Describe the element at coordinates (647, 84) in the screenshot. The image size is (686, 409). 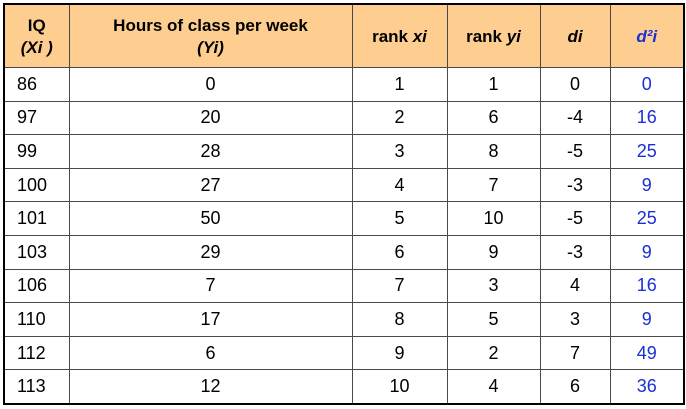
I see `cell-d2i: 0` at that location.